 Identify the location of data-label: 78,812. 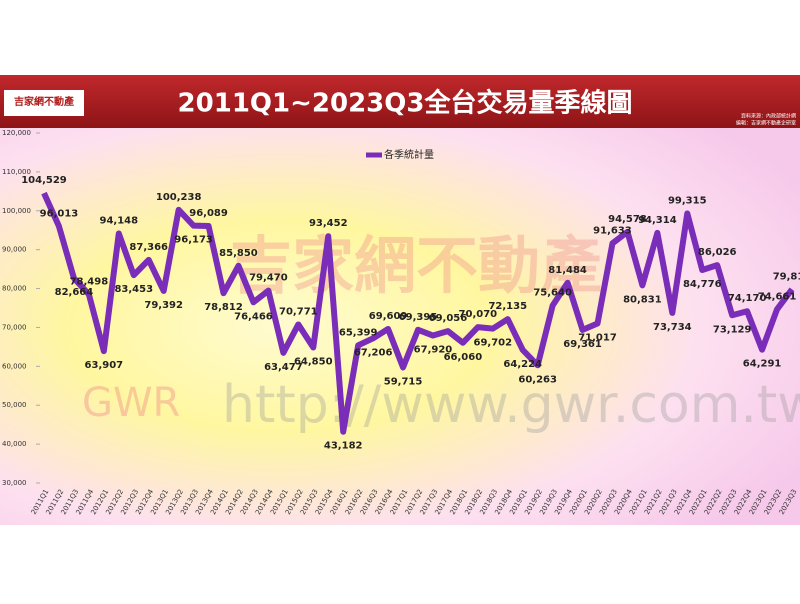
(223, 307).